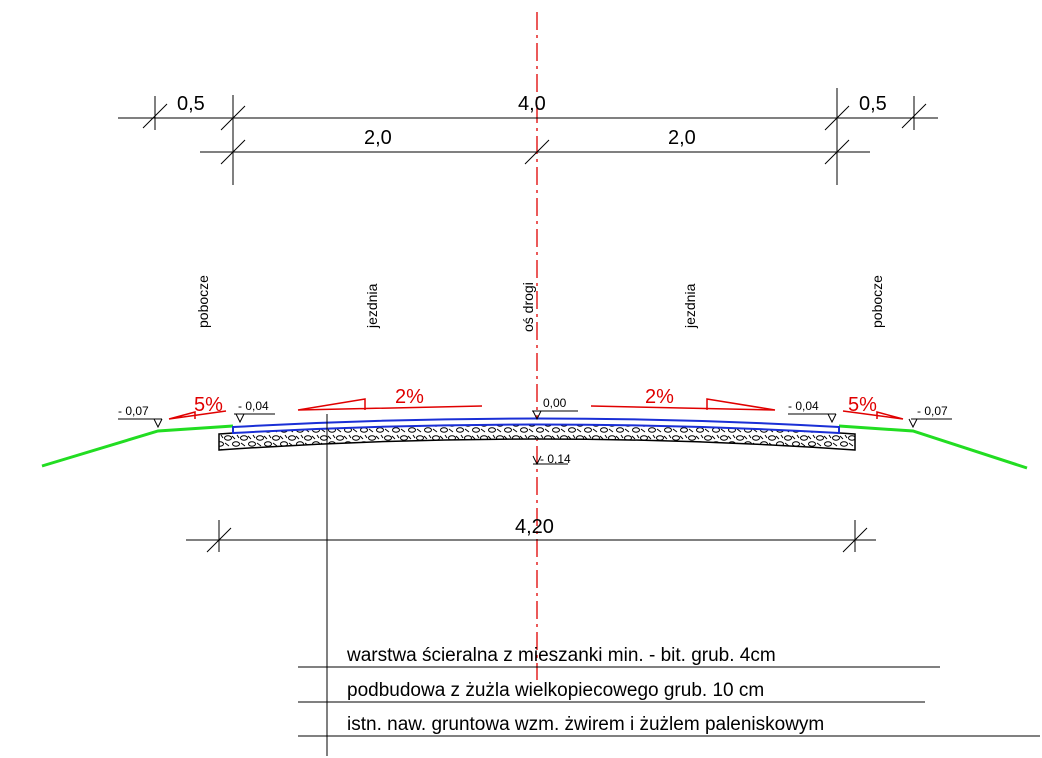  What do you see at coordinates (372, 306) in the screenshot?
I see `zone-left-lane: jezdnia` at bounding box center [372, 306].